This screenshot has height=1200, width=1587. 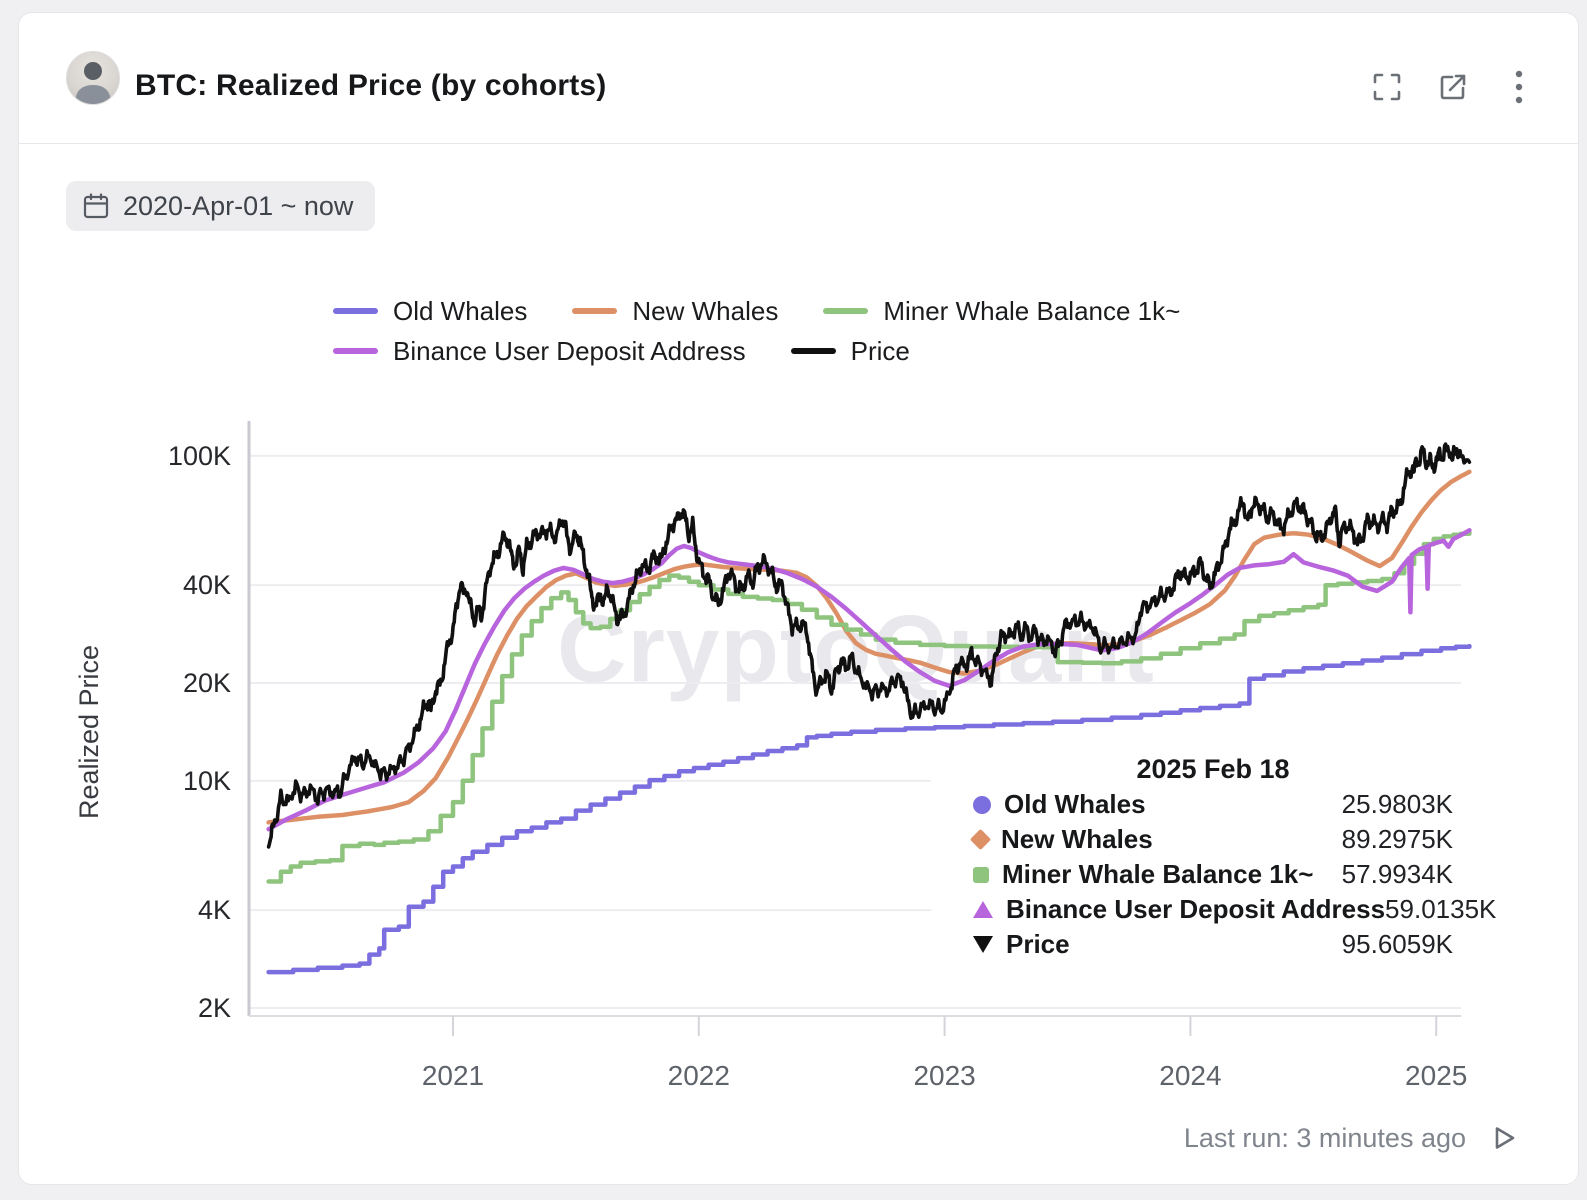 I want to click on legend-label: Miner Whale Balance 1k~, so click(x=1032, y=310).